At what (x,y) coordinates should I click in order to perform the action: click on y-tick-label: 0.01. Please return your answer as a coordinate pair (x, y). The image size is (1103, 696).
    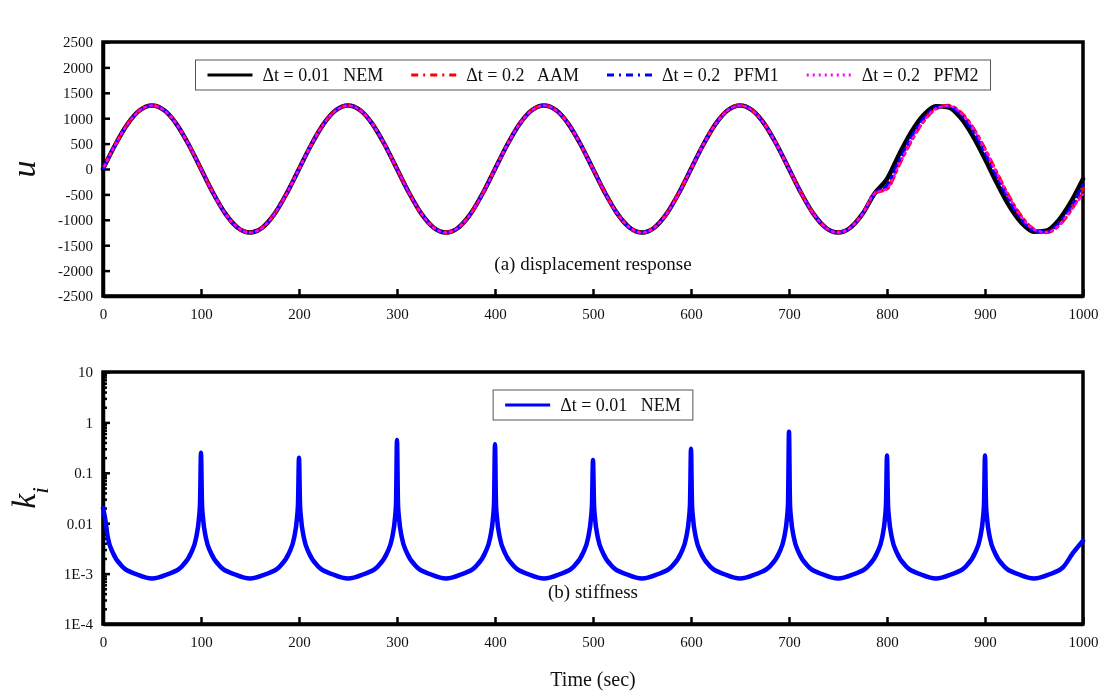
    Looking at the image, I should click on (79, 523).